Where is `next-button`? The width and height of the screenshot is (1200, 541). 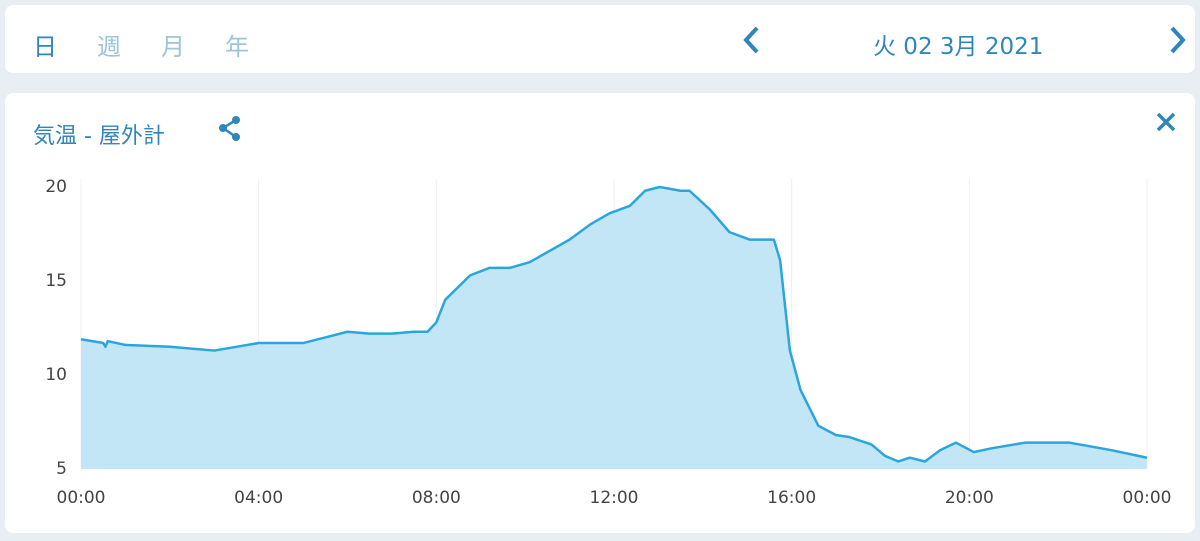 next-button is located at coordinates (1177, 40).